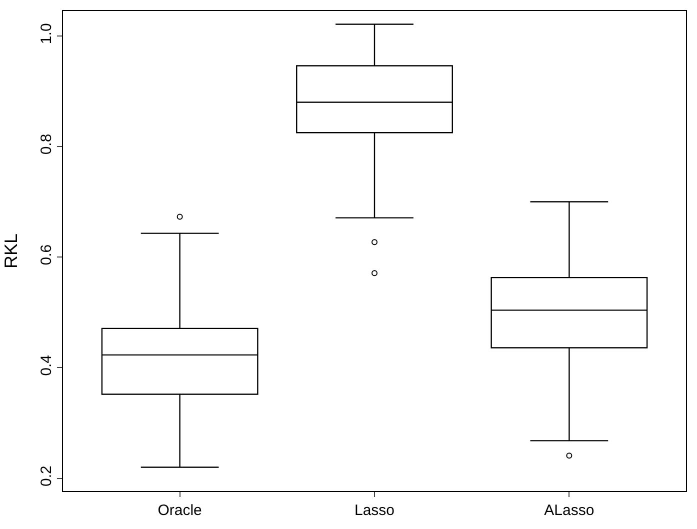 This screenshot has width=697, height=529. I want to click on y-tick-label: 0.8, so click(46, 144).